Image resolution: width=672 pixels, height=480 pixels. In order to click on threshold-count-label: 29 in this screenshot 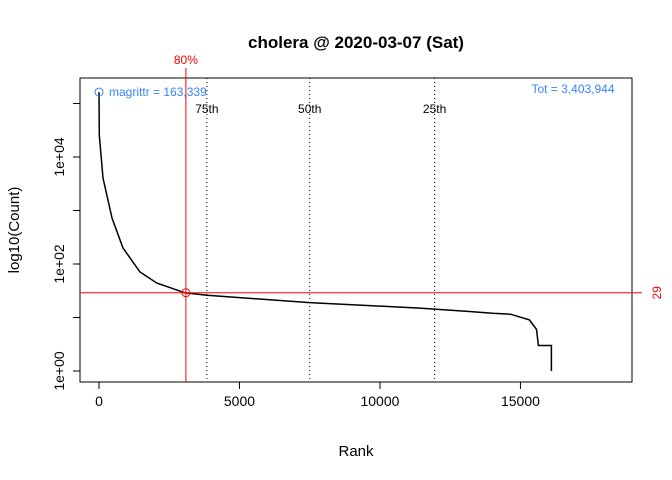, I will do `click(657, 293)`.